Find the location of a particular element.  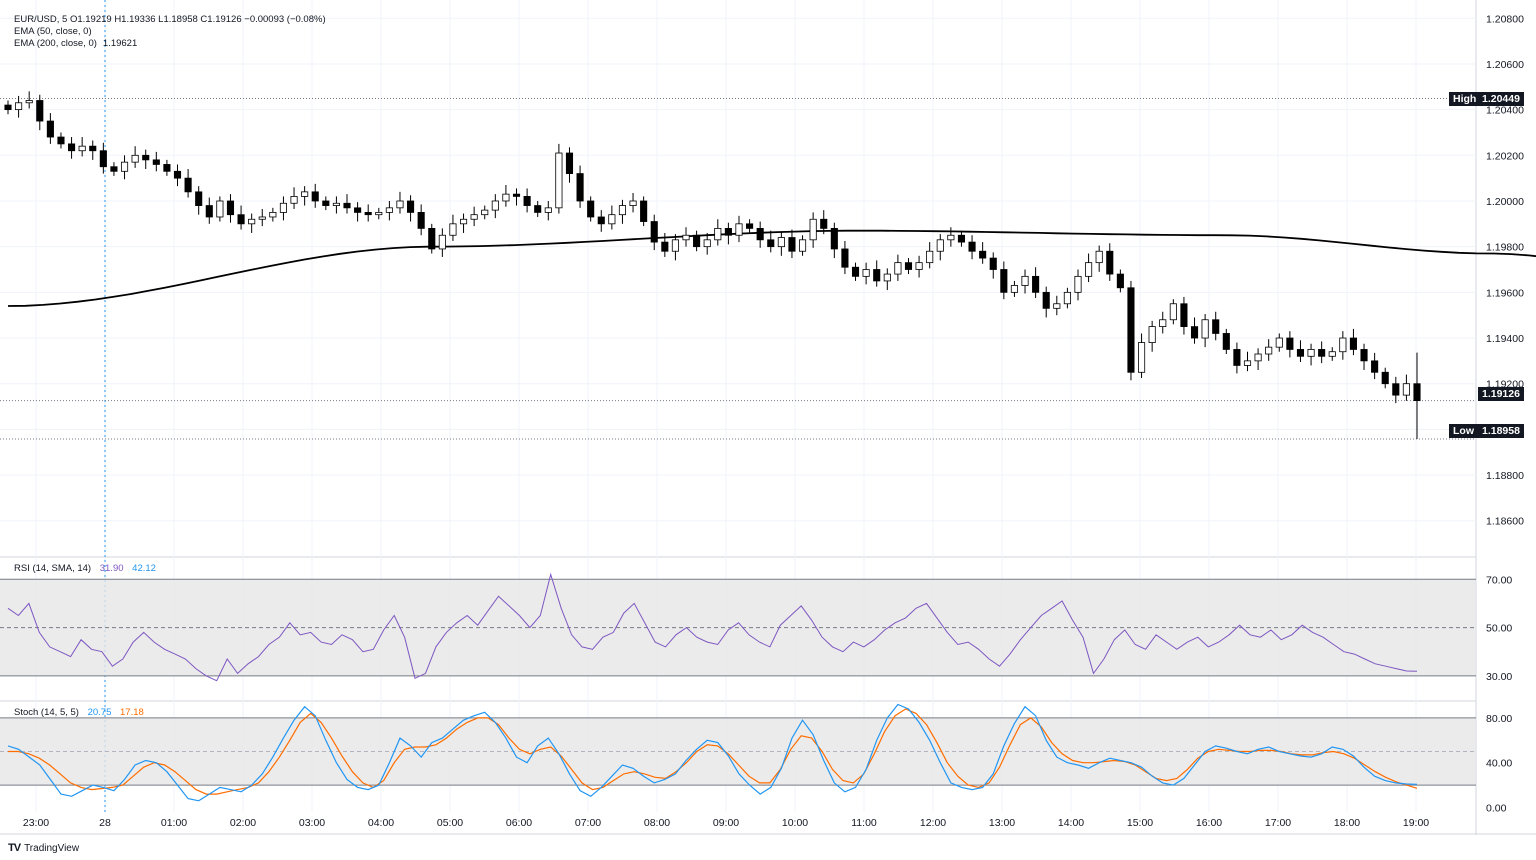

price-tick-label: 1.20800 is located at coordinates (1505, 19).